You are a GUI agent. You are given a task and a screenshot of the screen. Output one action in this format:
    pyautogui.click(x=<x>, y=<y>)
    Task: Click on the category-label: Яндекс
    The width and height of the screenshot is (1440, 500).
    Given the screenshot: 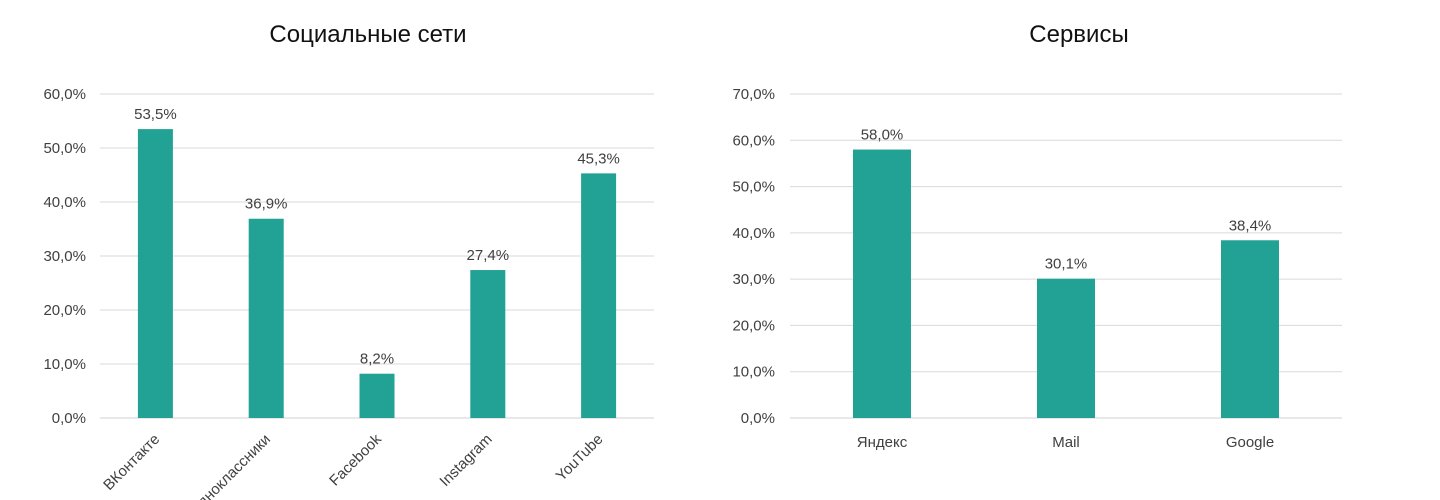 What is the action you would take?
    pyautogui.click(x=882, y=442)
    